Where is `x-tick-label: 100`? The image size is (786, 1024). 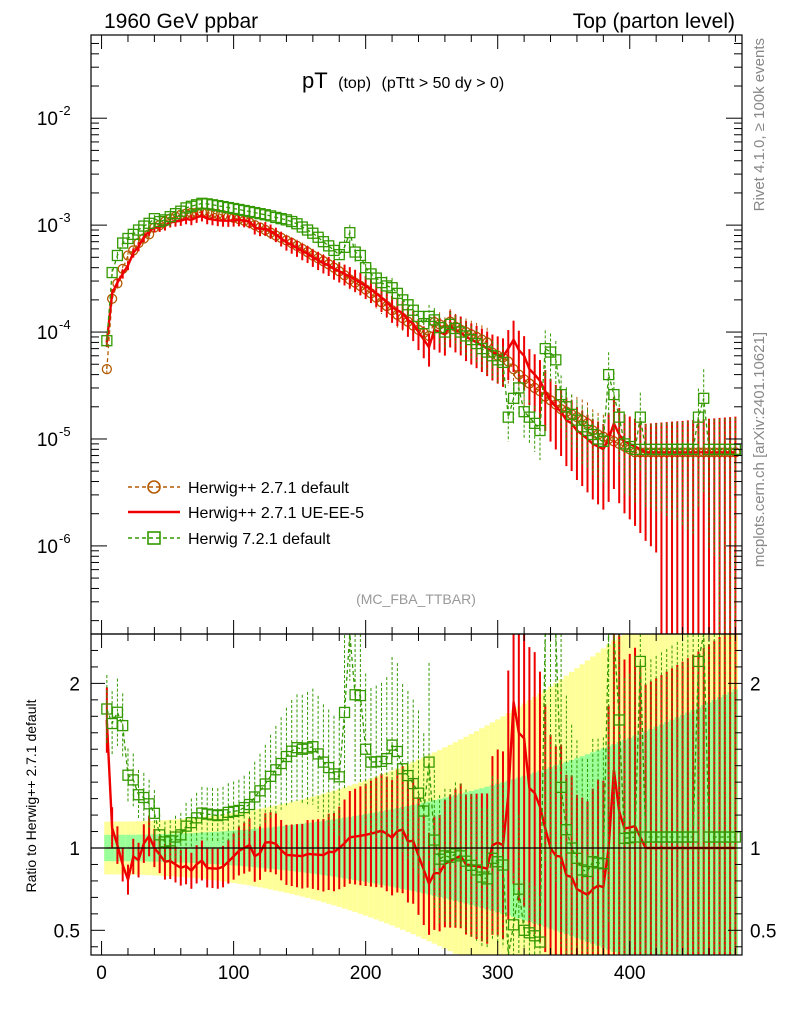 x-tick-label: 100 is located at coordinates (234, 973).